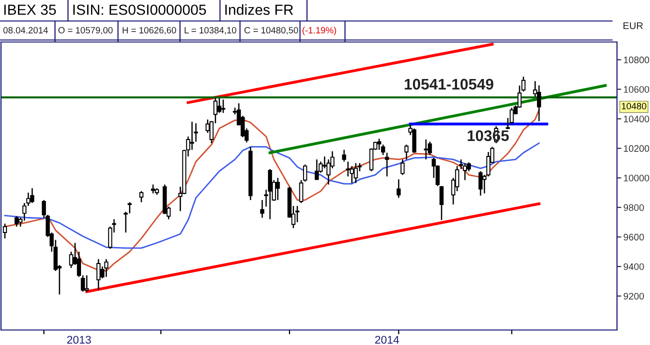 Image resolution: width=650 pixels, height=345 pixels. I want to click on text: (-1.19%), so click(319, 31).